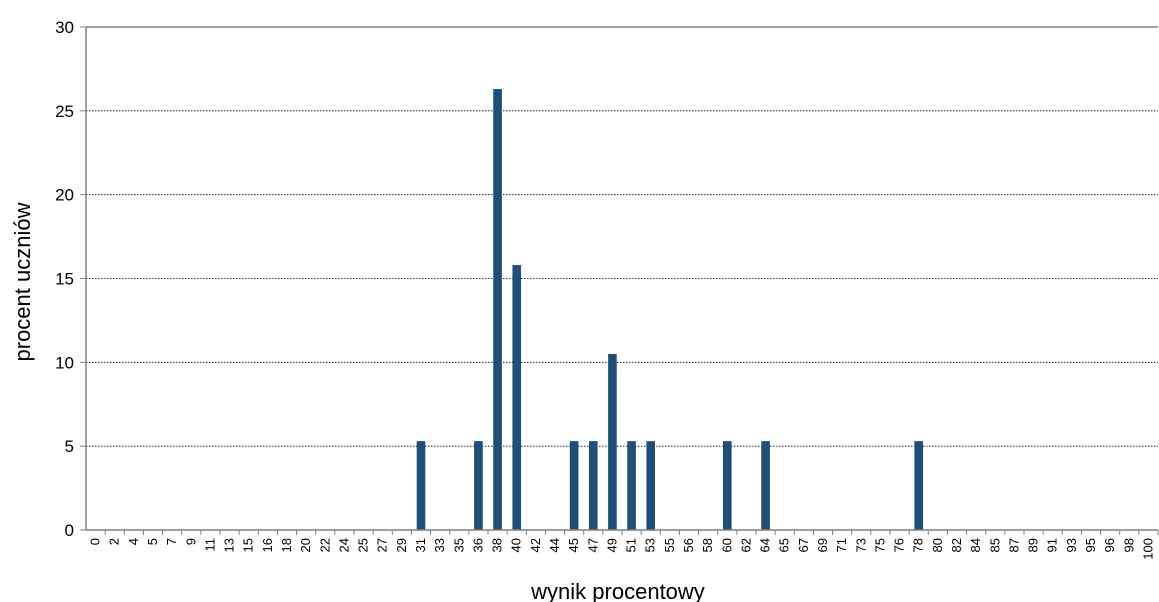  Describe the element at coordinates (956, 545) in the screenshot. I see `x-tick-label: 82` at that location.